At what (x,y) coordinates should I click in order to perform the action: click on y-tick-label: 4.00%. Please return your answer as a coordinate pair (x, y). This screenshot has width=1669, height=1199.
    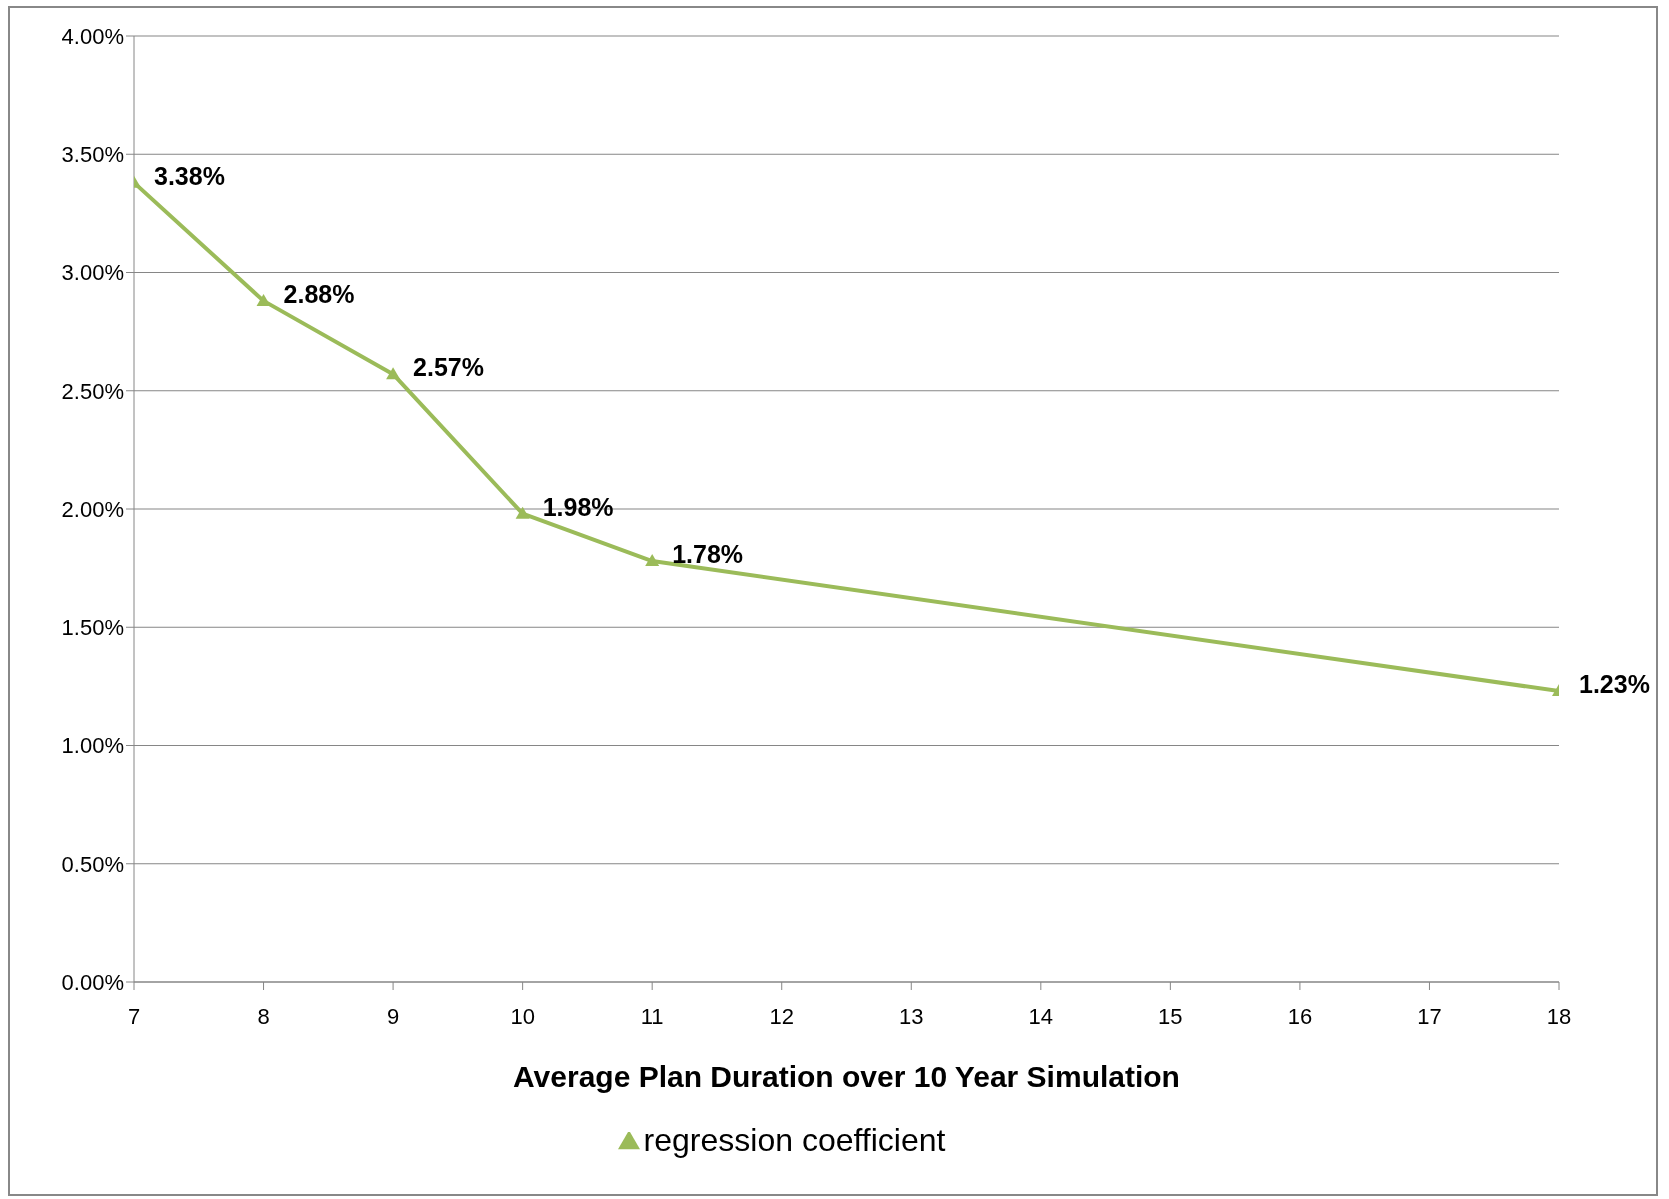
    Looking at the image, I should click on (92, 36).